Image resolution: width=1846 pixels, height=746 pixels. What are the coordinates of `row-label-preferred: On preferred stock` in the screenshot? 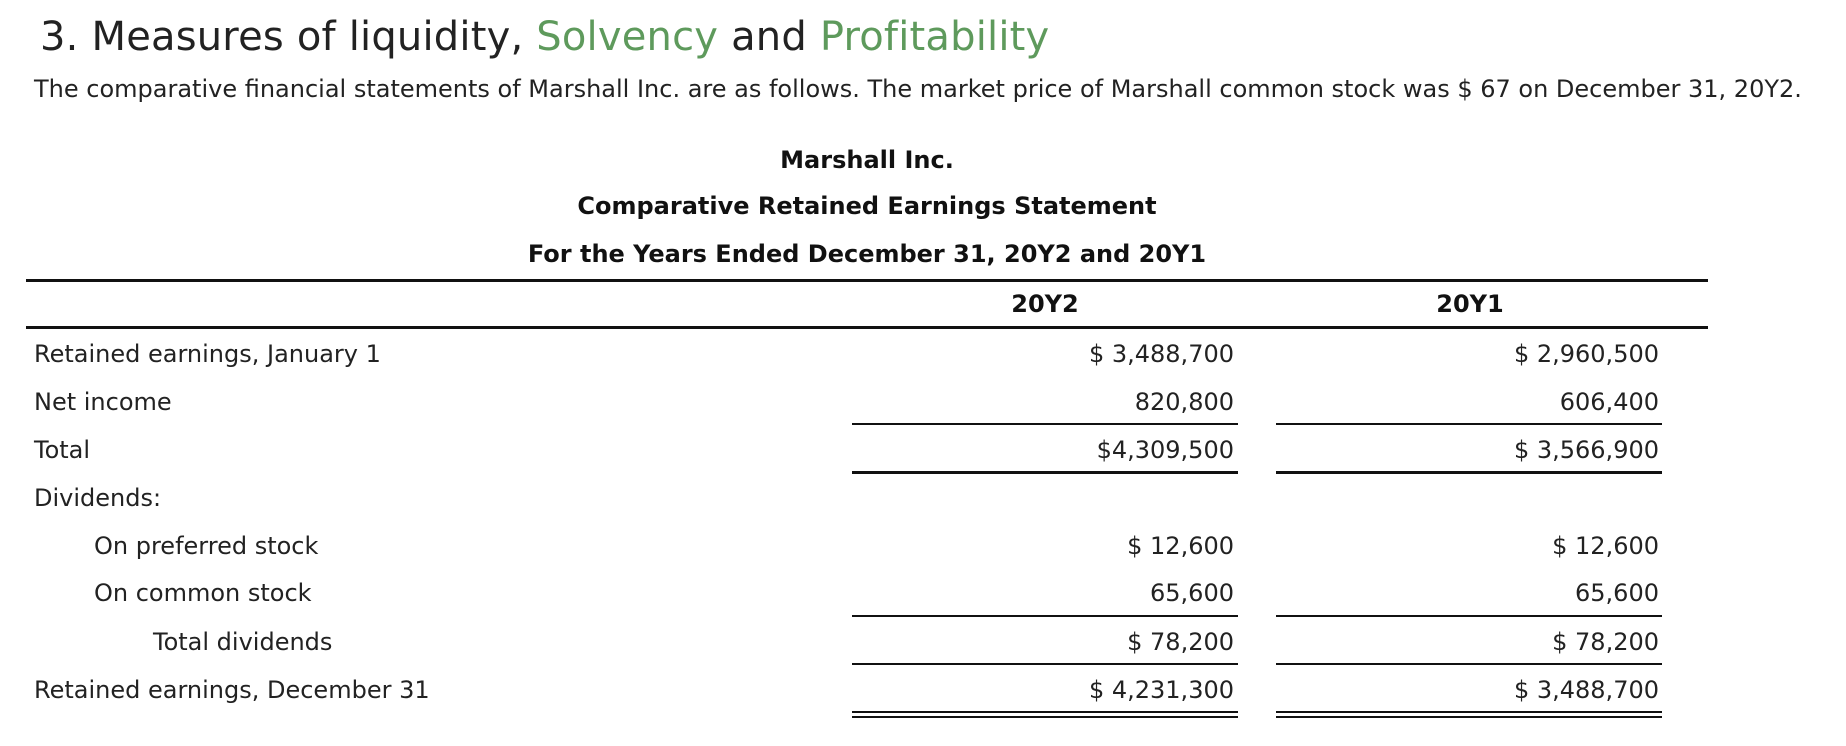 It's located at (206, 546).